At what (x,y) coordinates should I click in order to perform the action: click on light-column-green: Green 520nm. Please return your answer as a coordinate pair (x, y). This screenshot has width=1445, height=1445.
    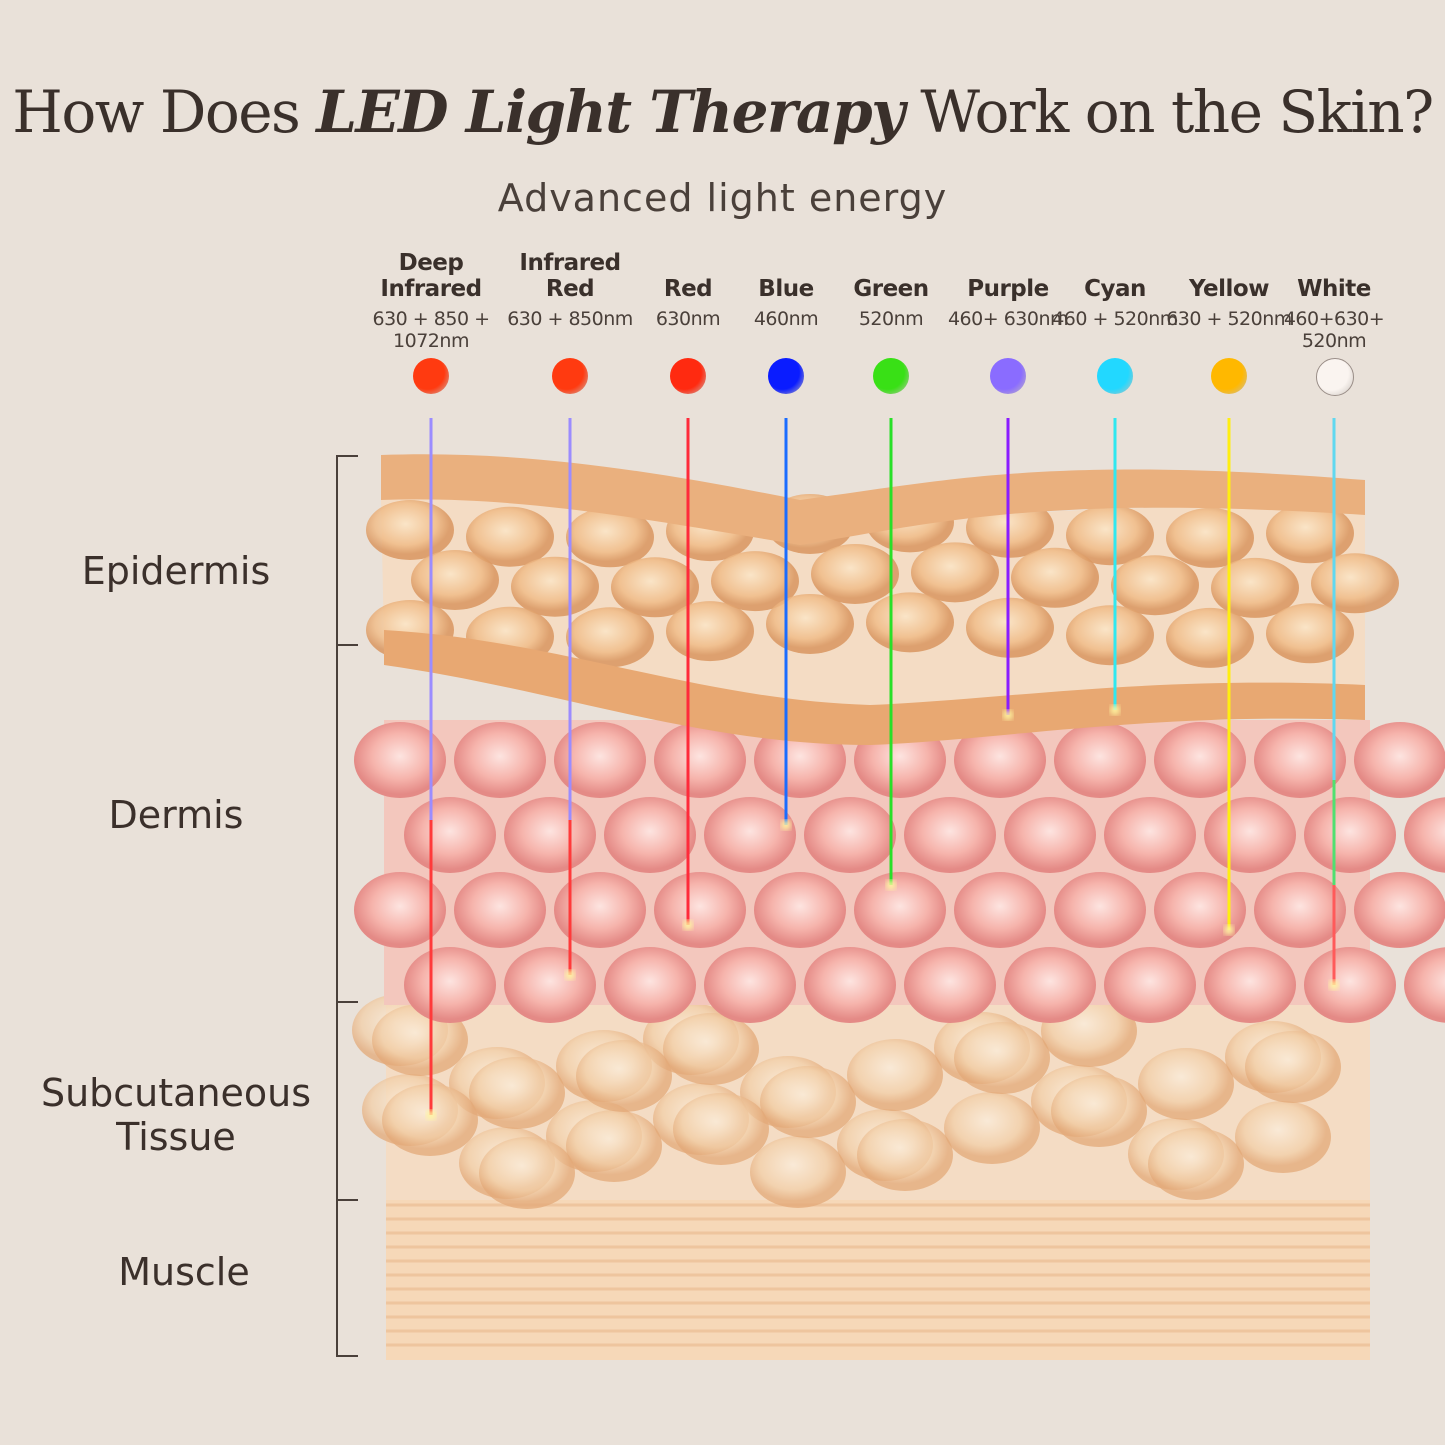
    Looking at the image, I should click on (891, 301).